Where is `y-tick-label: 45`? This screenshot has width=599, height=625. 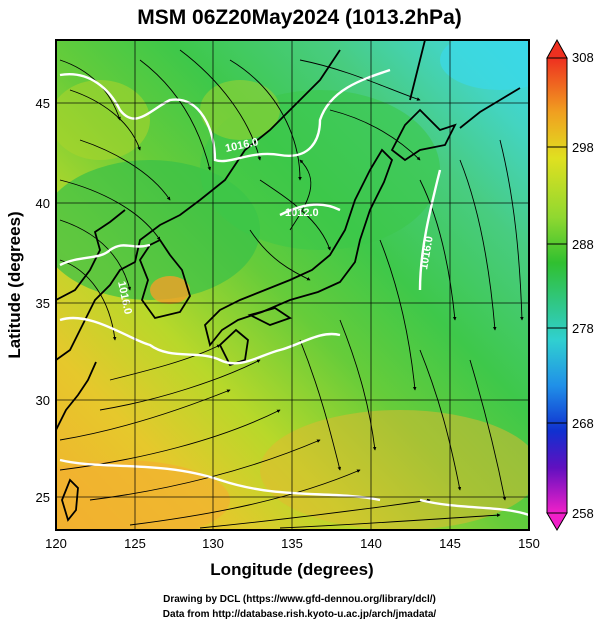
y-tick-label: 45 is located at coordinates (43, 103).